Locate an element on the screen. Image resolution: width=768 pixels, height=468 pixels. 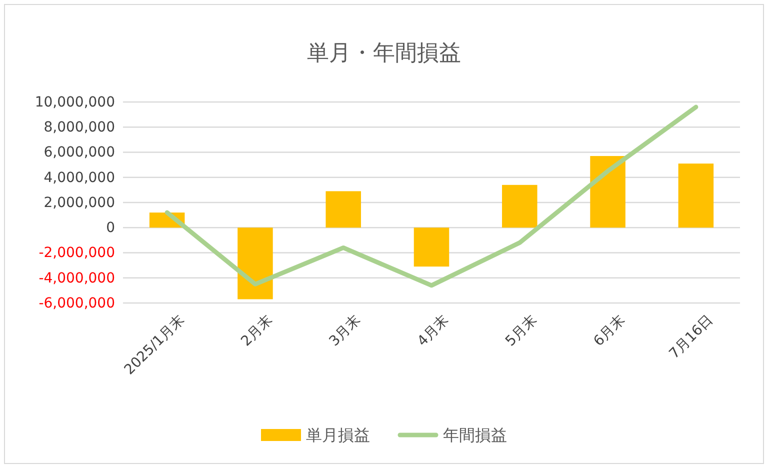
x-tick-label: 7月16日 is located at coordinates (691, 337).